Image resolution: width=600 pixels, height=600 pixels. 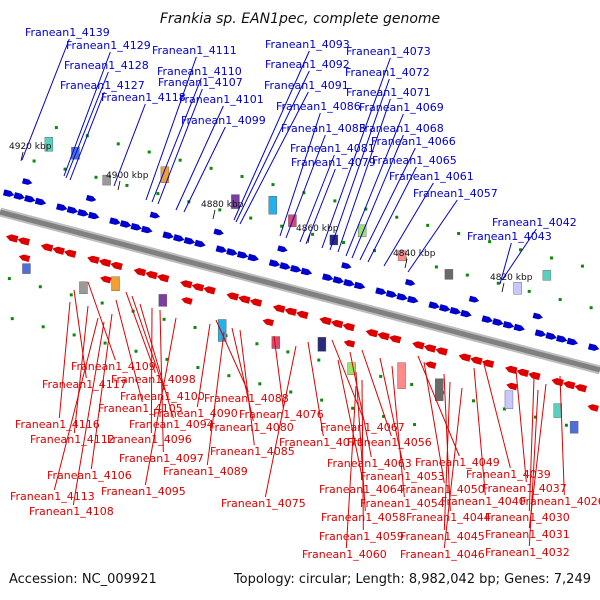 I want to click on gene-label: Franean1_4117, so click(x=84, y=384).